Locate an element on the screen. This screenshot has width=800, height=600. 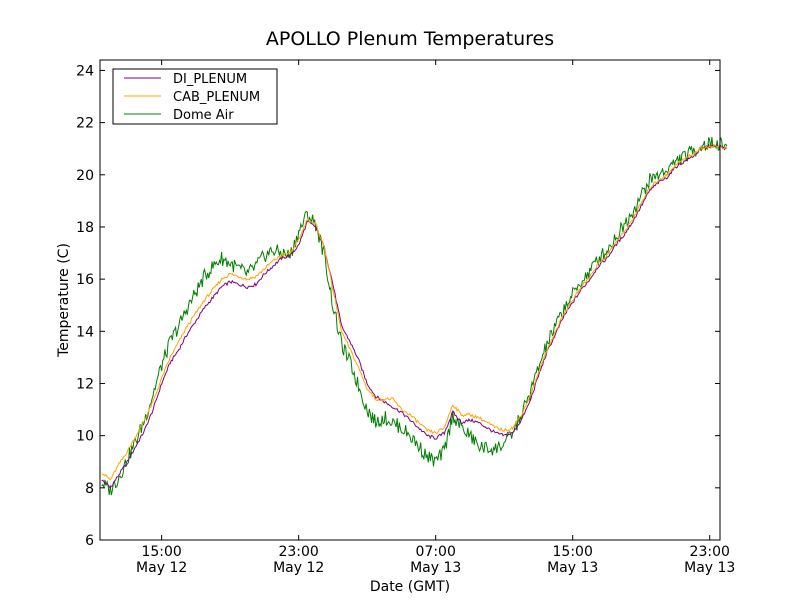
x-axis-label: Date (GMT) is located at coordinates (410, 587).